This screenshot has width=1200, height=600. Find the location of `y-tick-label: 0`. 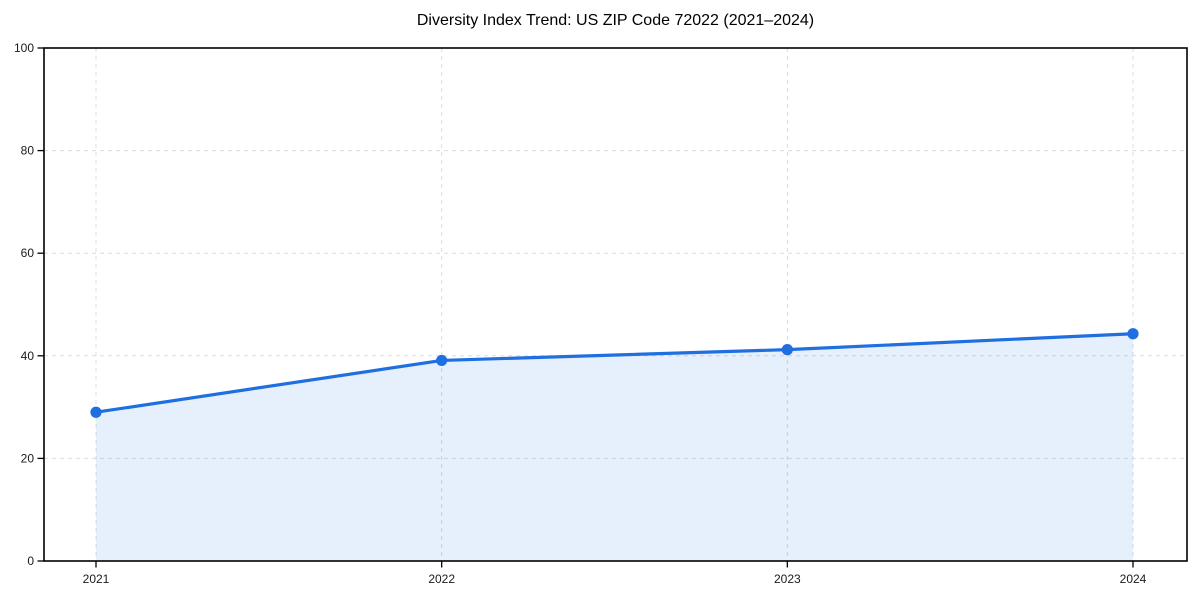

y-tick-label: 0 is located at coordinates (30, 561).